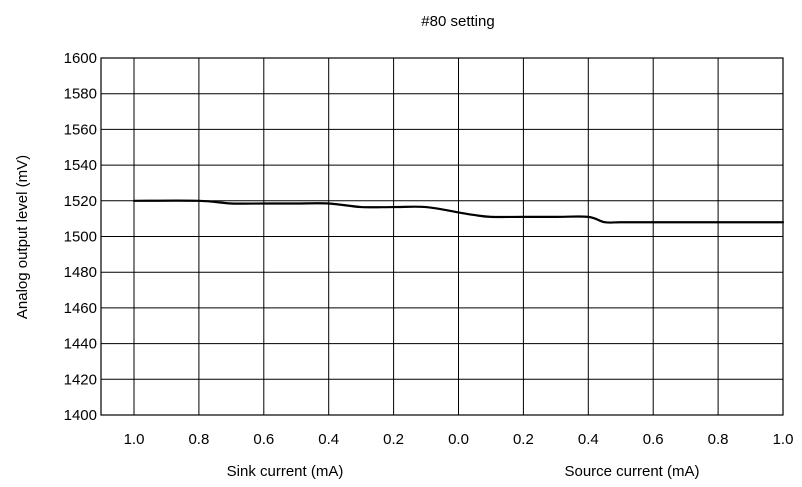 The image size is (802, 487). What do you see at coordinates (631, 471) in the screenshot?
I see `x-axis-title-source: Source current (mA)` at bounding box center [631, 471].